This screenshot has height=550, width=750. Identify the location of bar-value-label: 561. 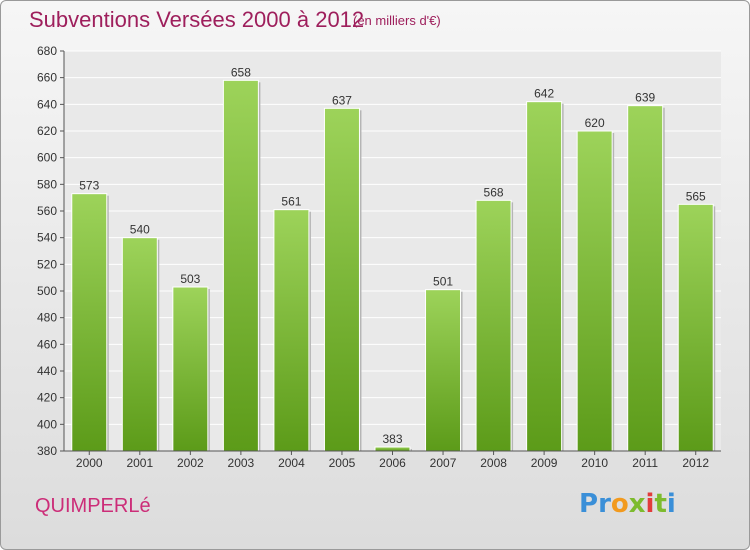
(291, 202).